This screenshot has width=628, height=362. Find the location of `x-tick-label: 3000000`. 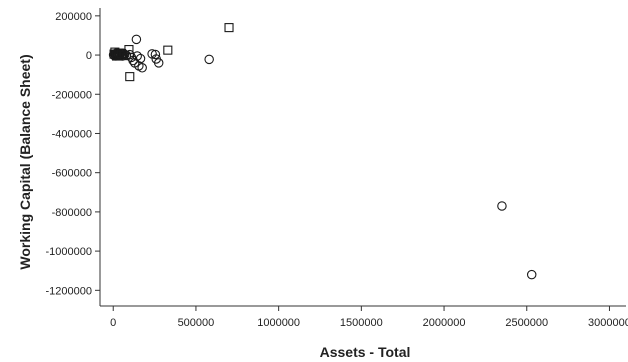

x-tick-label: 3000000 is located at coordinates (608, 323).